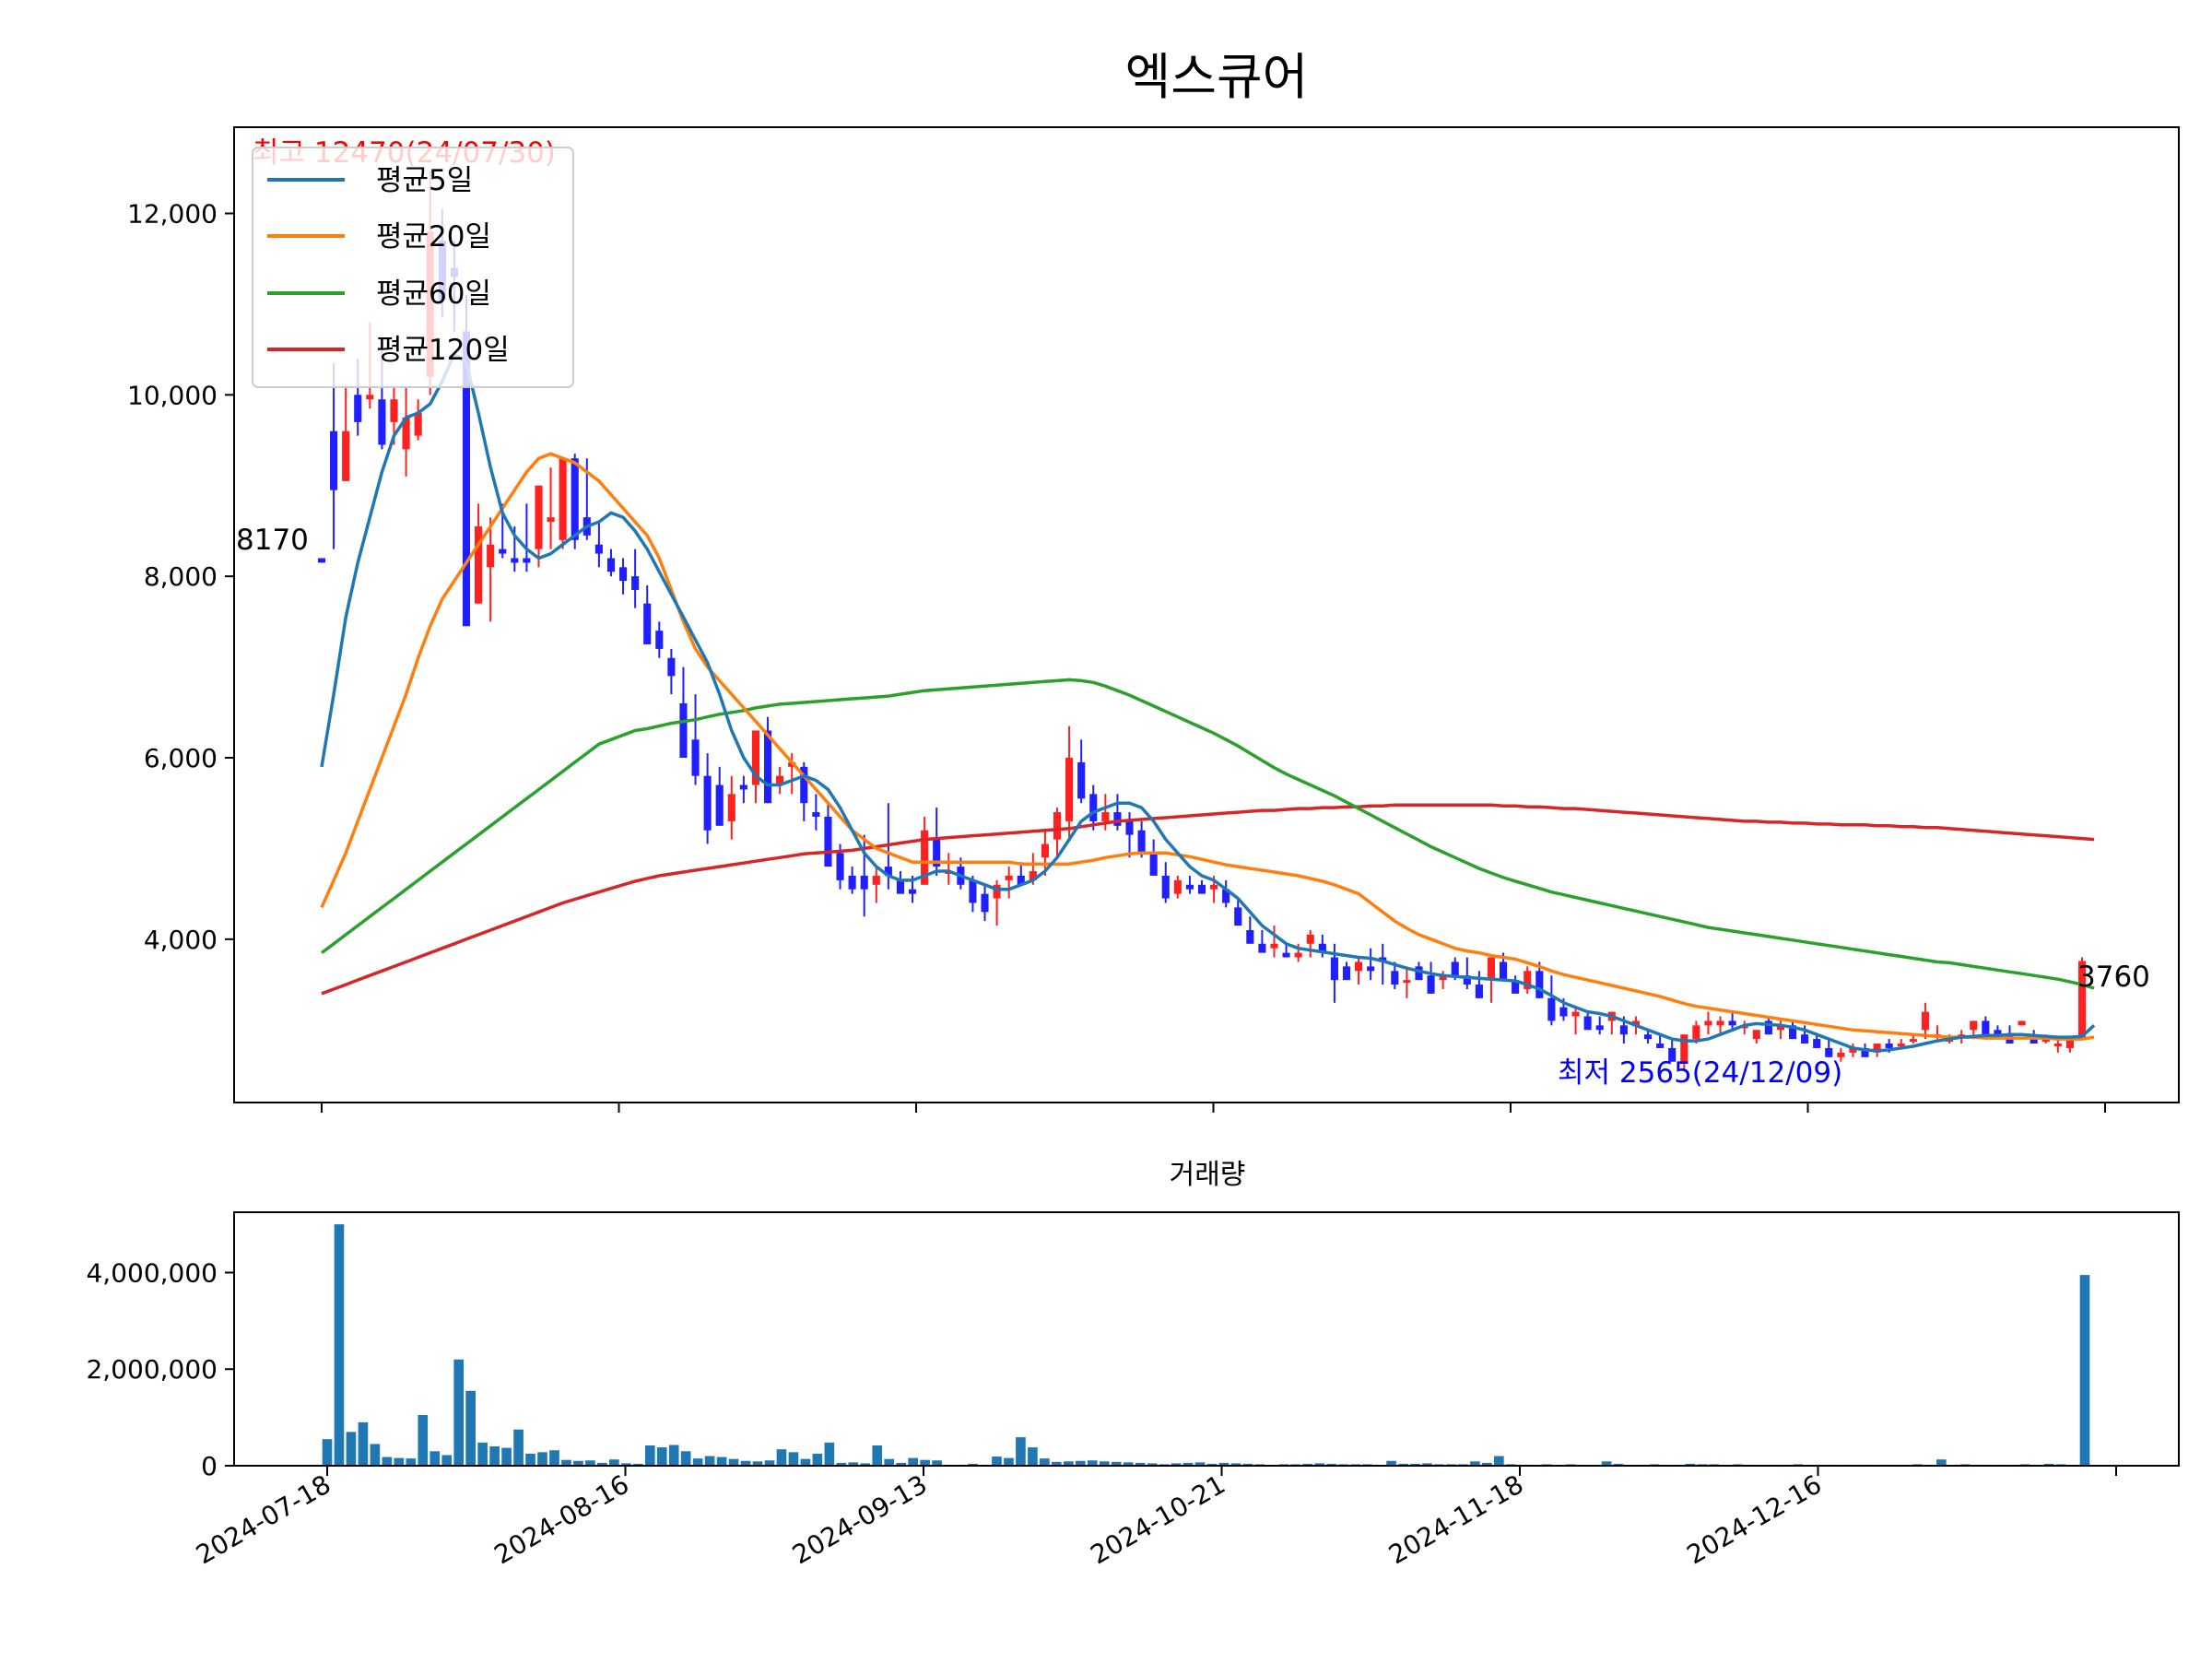 This screenshot has width=2212, height=1663. I want to click on volume-y-tick-label: 2,000,000, so click(152, 1369).